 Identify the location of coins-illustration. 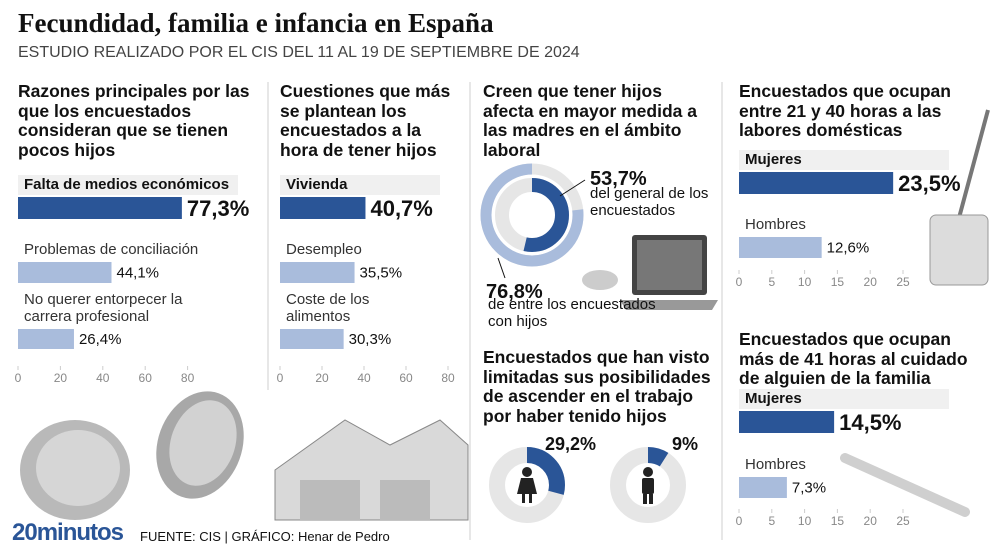
(132, 455).